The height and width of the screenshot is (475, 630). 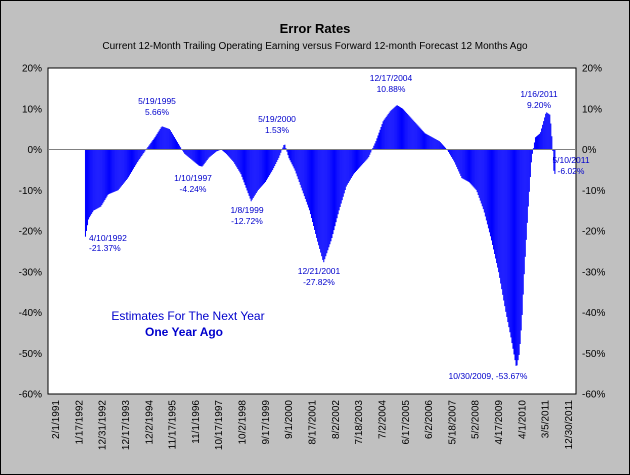 What do you see at coordinates (569, 425) in the screenshot?
I see `x-tick-label: 12/30/2011` at bounding box center [569, 425].